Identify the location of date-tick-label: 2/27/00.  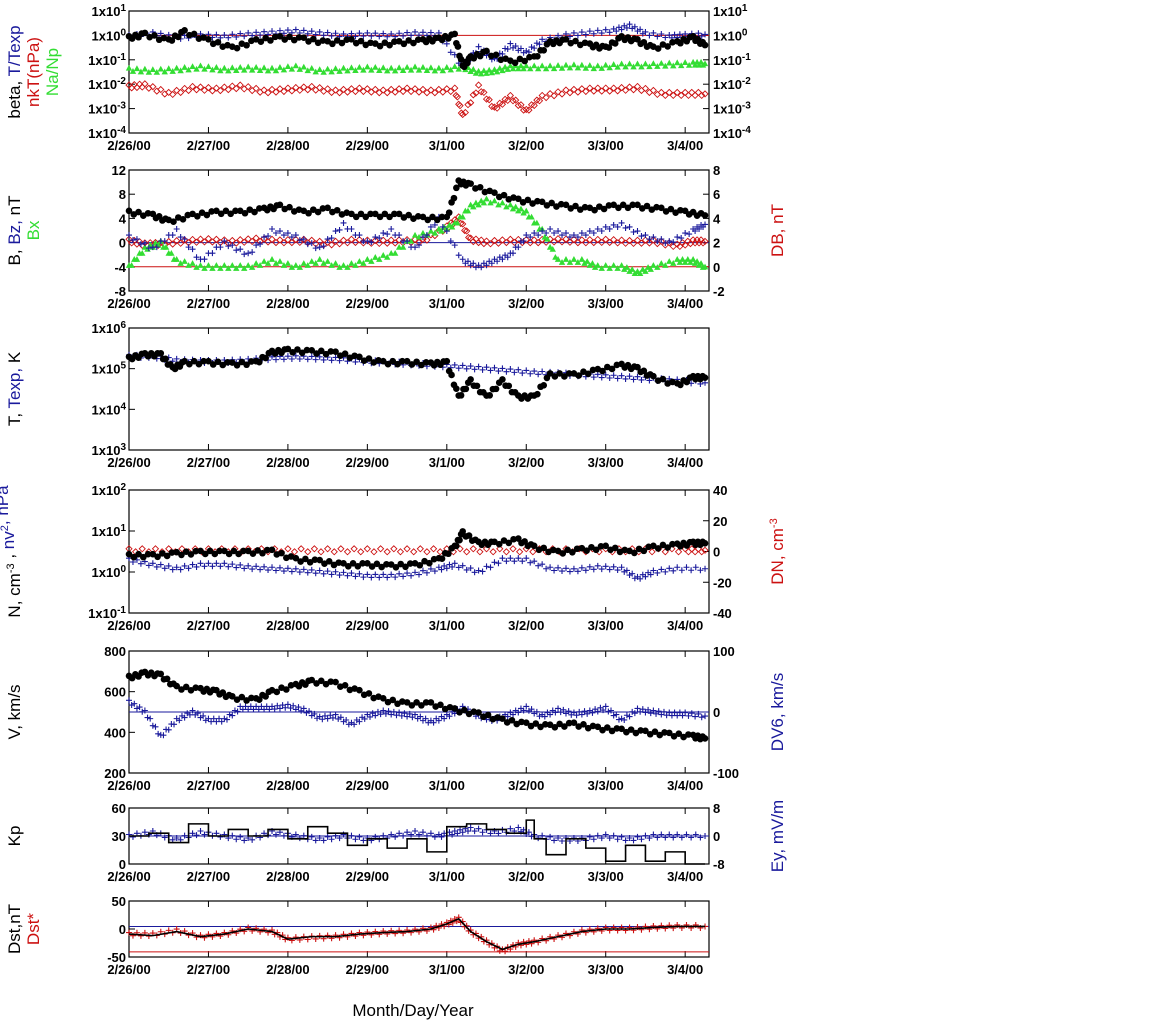
(208, 145).